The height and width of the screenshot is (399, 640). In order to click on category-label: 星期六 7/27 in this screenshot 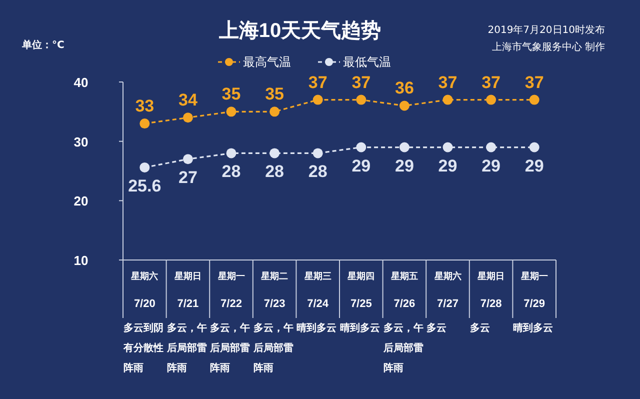, I will do `click(448, 290)`.